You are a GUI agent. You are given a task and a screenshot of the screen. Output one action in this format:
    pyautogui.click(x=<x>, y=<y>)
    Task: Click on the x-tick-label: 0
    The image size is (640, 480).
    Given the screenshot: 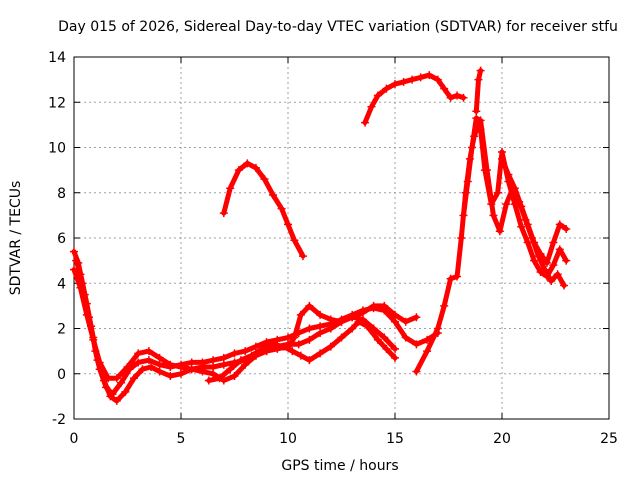 What is the action you would take?
    pyautogui.click(x=74, y=439)
    